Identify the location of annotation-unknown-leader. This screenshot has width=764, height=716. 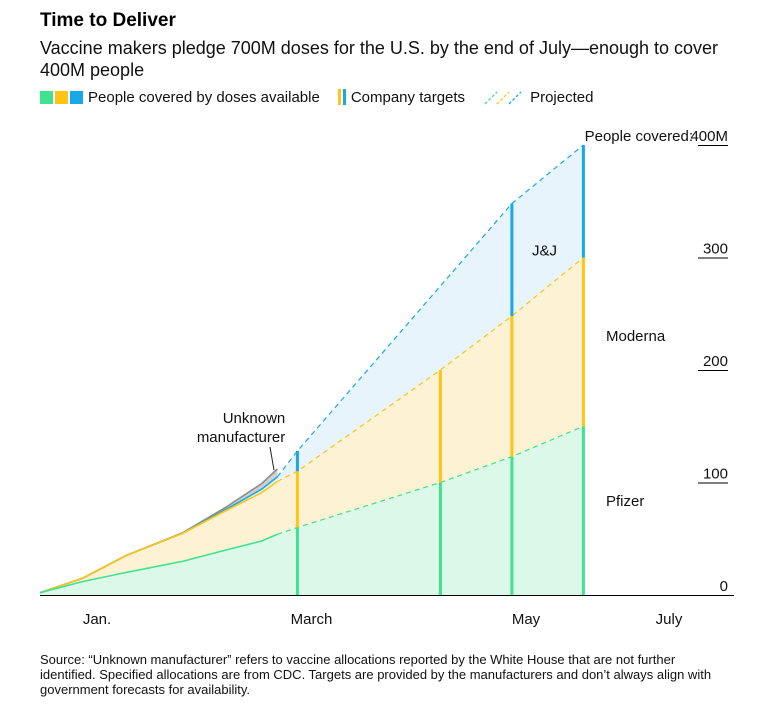
(272, 458).